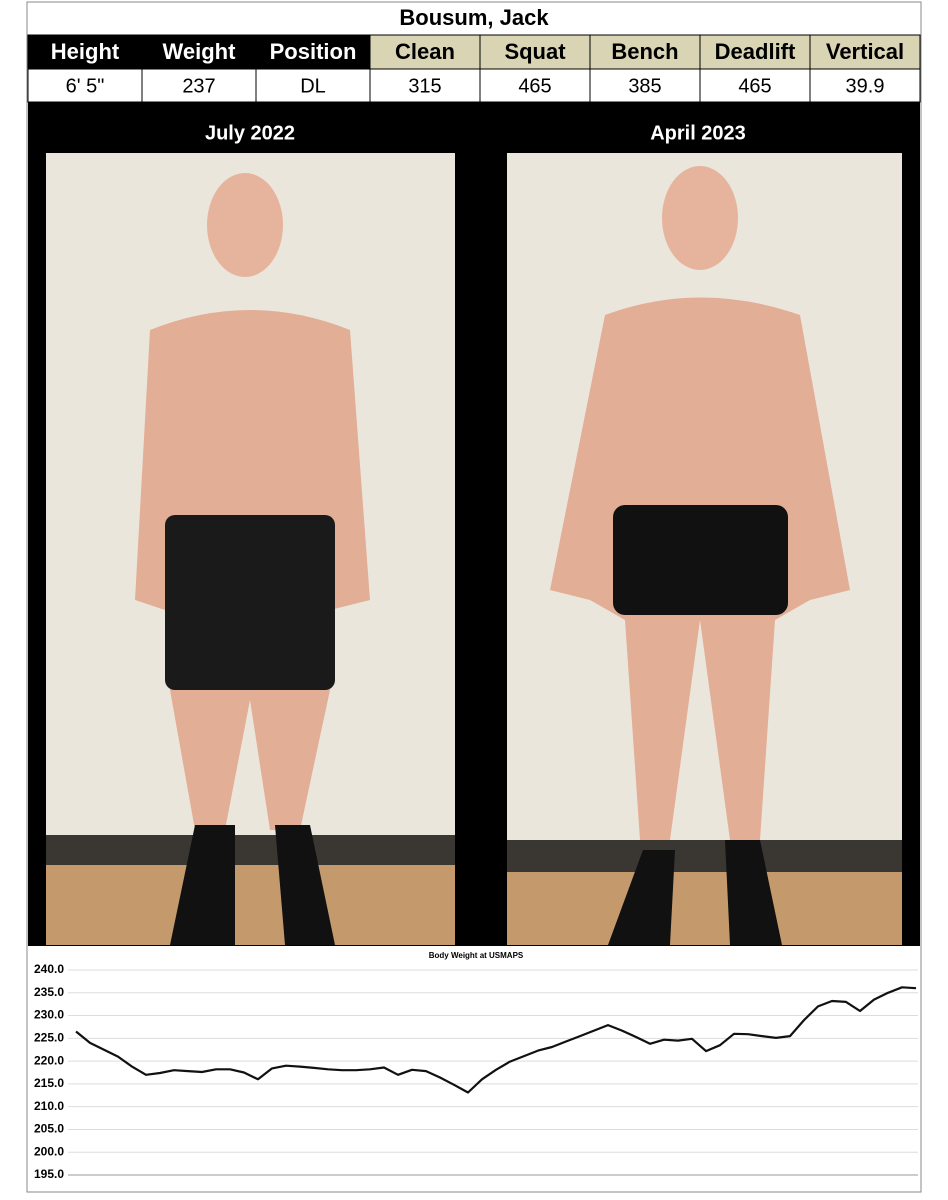 This screenshot has width=948, height=1200. I want to click on y-tick-label: 215.0, so click(49, 1083).